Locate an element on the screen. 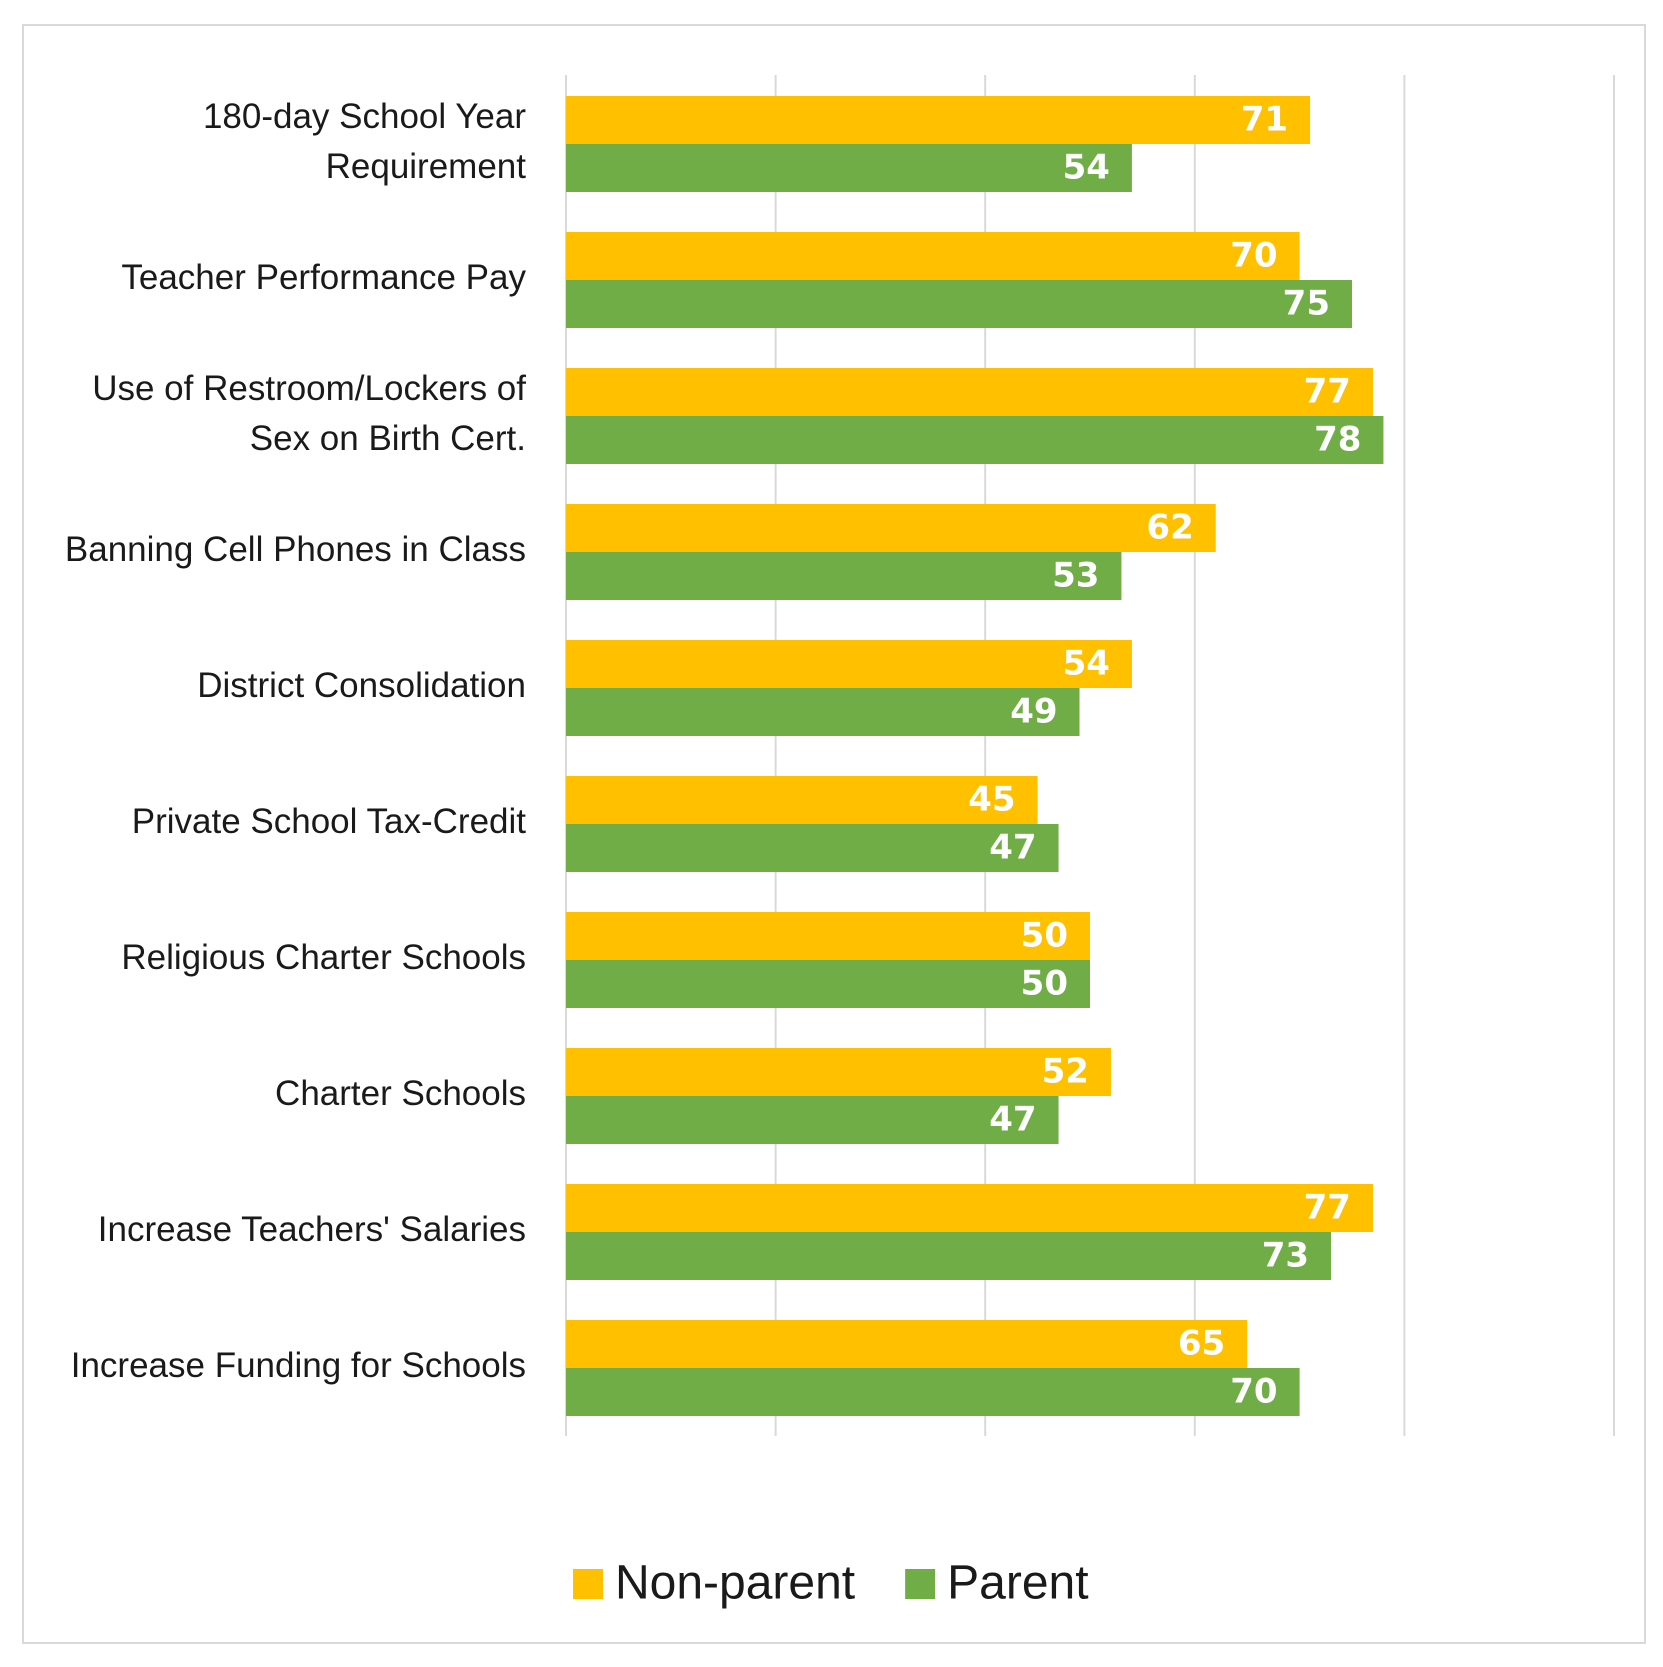 This screenshot has height=1667, width=1663. category-label: District Consolidation is located at coordinates (361, 685).